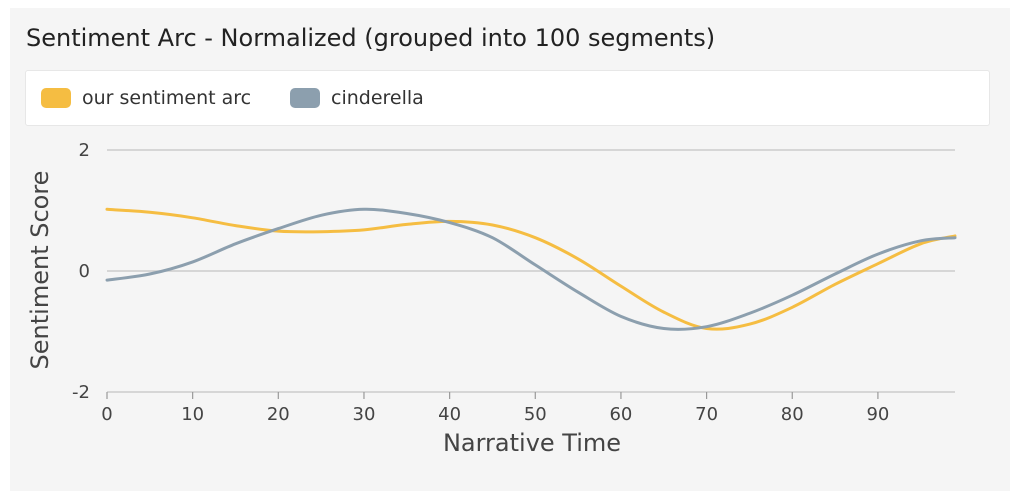 This screenshot has height=499, width=1024. Describe the element at coordinates (364, 414) in the screenshot. I see `x-tick-label: 30` at that location.